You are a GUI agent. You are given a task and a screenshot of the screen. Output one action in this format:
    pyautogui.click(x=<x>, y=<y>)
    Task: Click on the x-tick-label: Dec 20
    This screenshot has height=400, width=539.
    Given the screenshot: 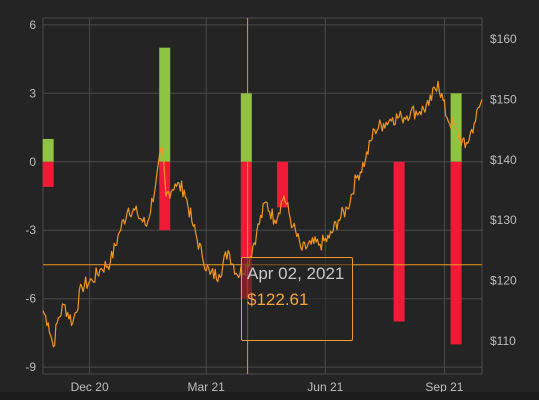 What is the action you would take?
    pyautogui.click(x=90, y=387)
    